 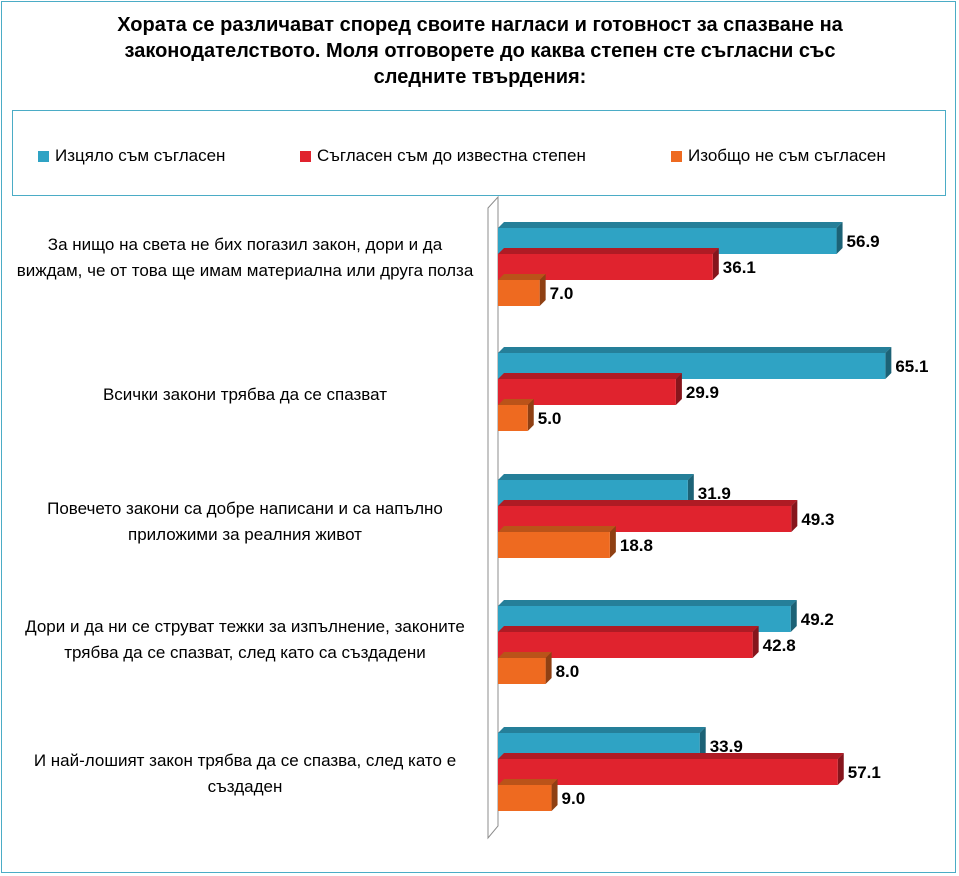 What do you see at coordinates (670, 225) in the screenshot?
I see `bar-fully-agree-1-top` at bounding box center [670, 225].